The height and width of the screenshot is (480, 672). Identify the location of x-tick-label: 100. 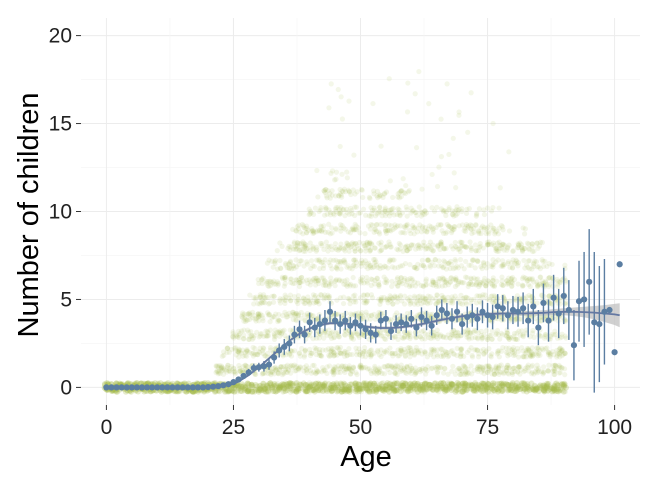
(614, 427).